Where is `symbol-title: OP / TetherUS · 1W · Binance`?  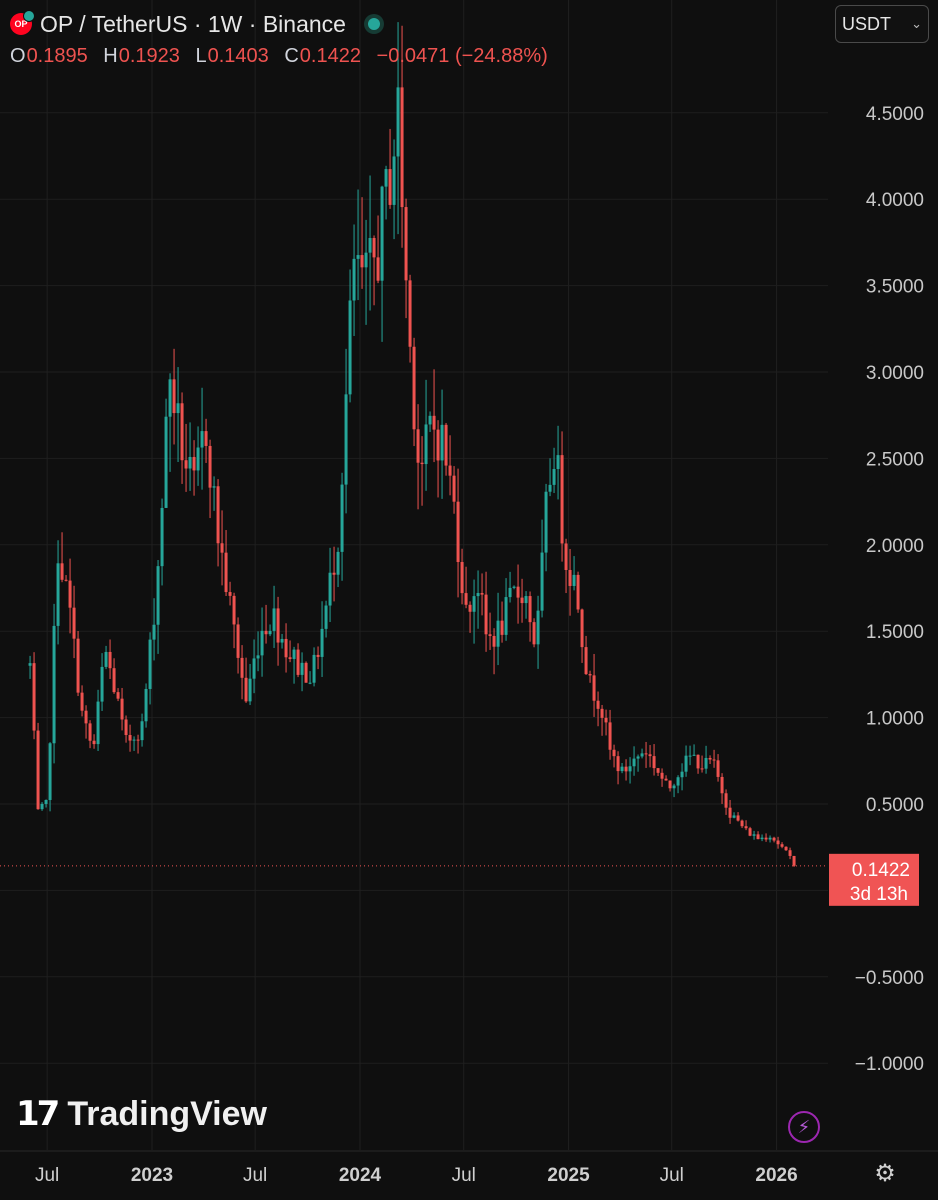 symbol-title: OP / TetherUS · 1W · Binance is located at coordinates (193, 23).